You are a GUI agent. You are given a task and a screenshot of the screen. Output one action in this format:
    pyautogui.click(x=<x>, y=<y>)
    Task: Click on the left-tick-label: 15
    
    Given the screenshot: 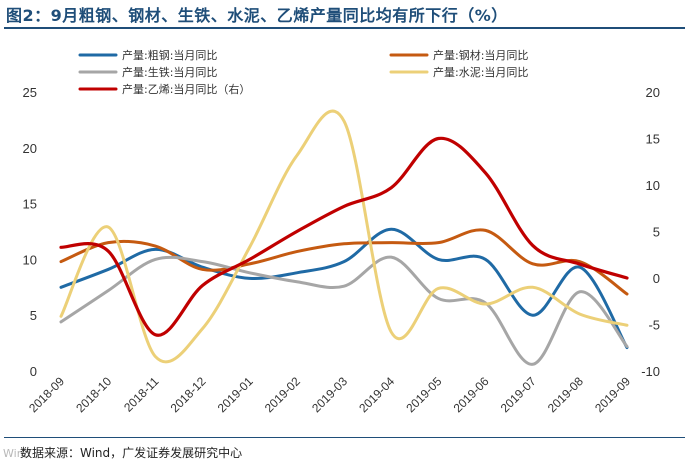 What is the action you would take?
    pyautogui.click(x=30, y=204)
    